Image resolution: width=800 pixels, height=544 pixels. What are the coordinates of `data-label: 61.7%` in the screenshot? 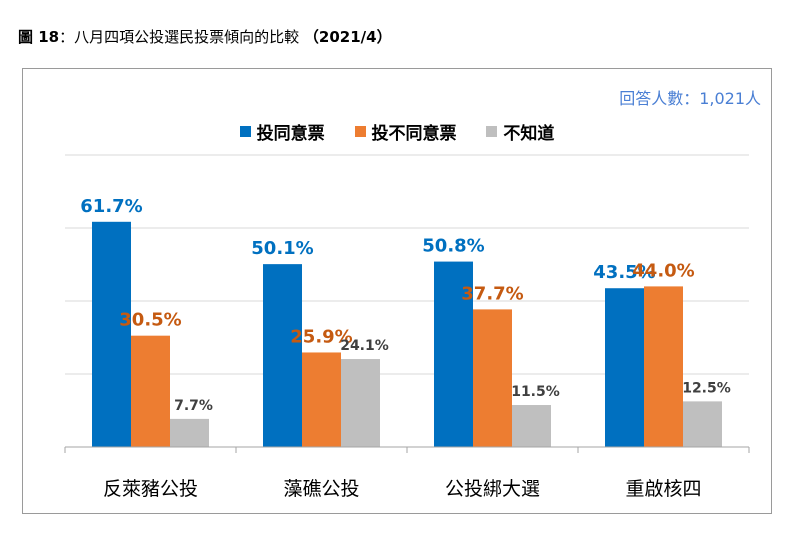 It's located at (111, 206).